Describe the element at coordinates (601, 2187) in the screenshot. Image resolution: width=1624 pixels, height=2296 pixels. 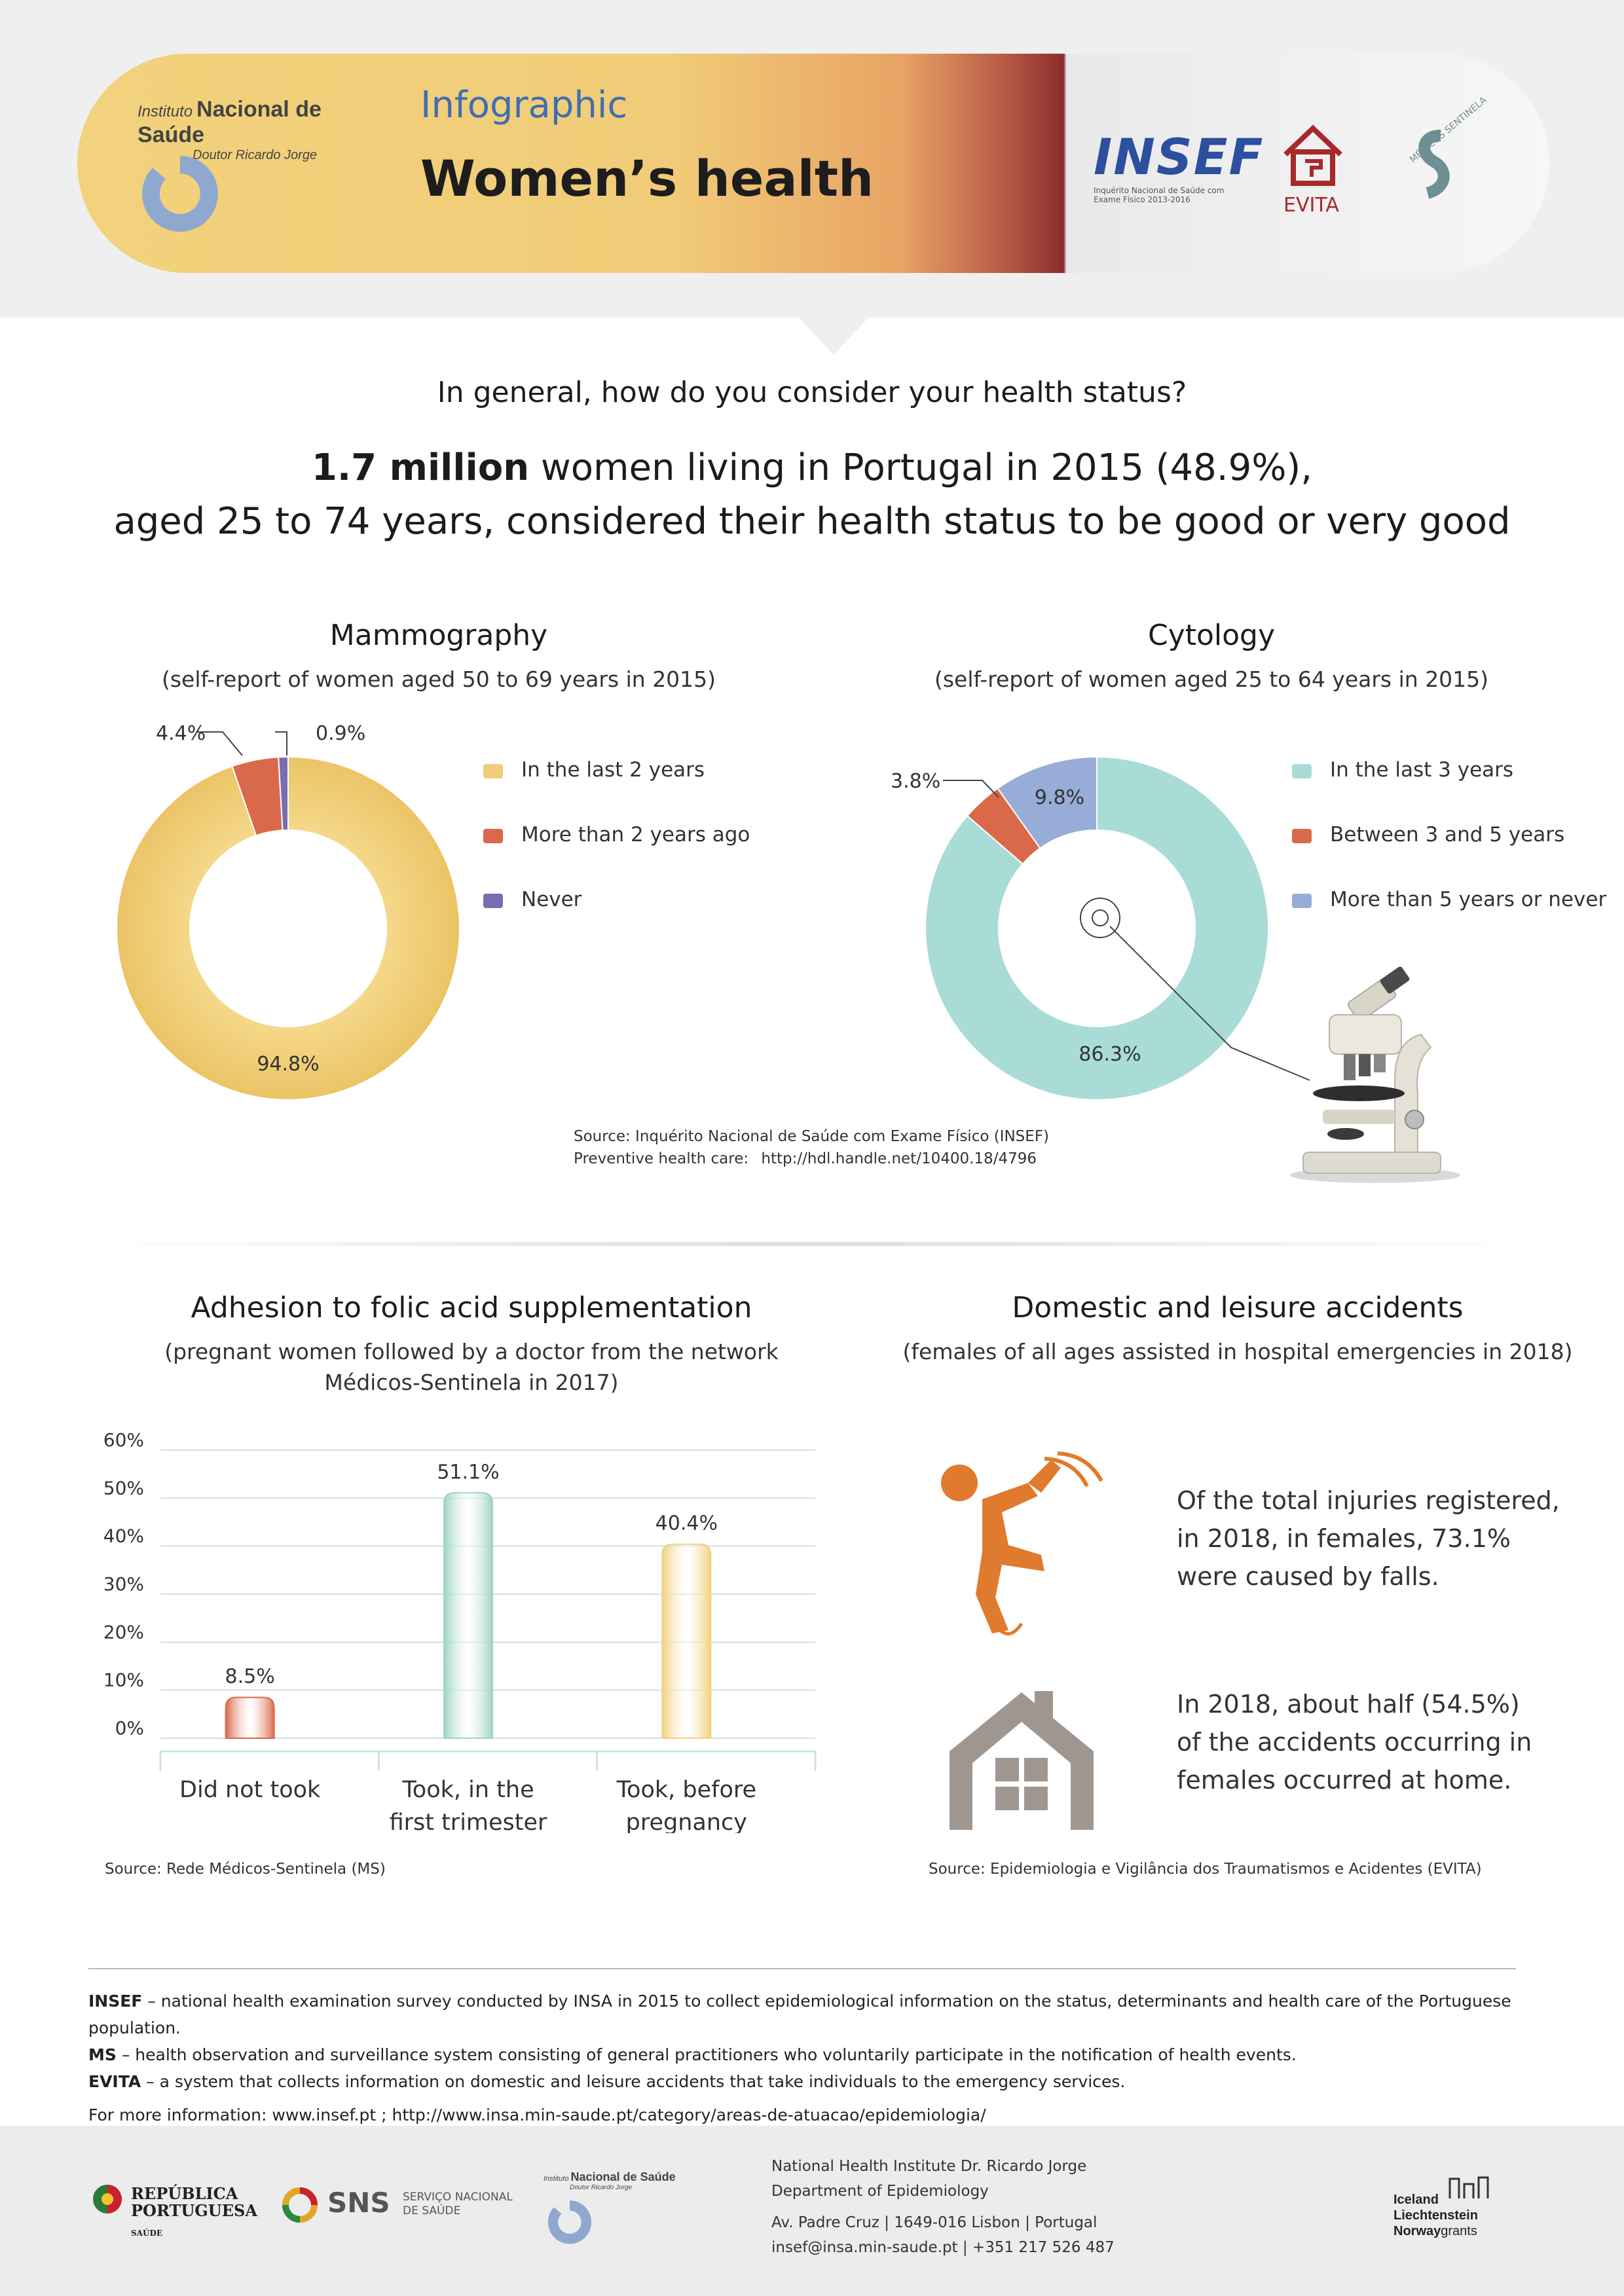
I see `footer-insa-line3: Doutor Ricardo Jorge` at that location.